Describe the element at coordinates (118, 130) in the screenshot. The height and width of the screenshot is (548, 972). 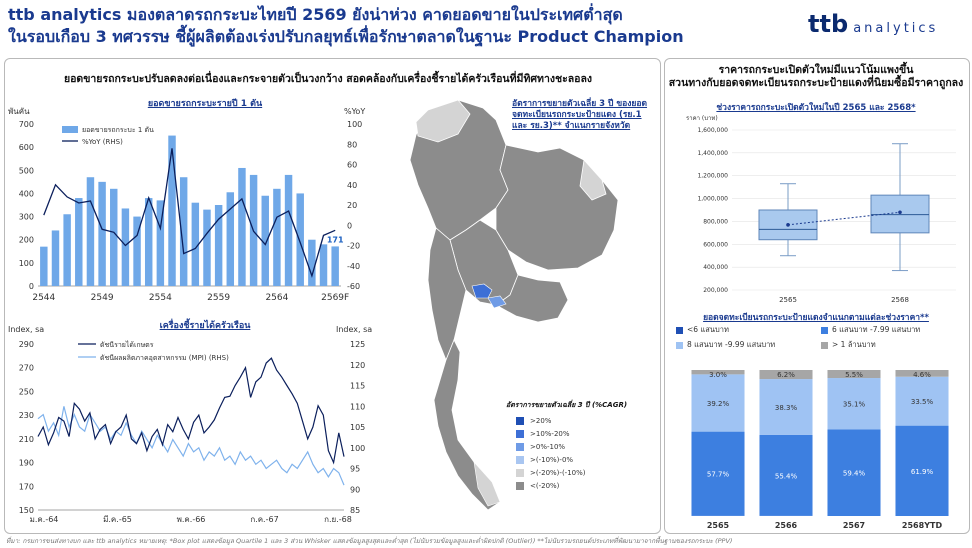
I see `chart1-legend-bar-label: ยอดขายรถกระบะ 1 ตัน` at that location.